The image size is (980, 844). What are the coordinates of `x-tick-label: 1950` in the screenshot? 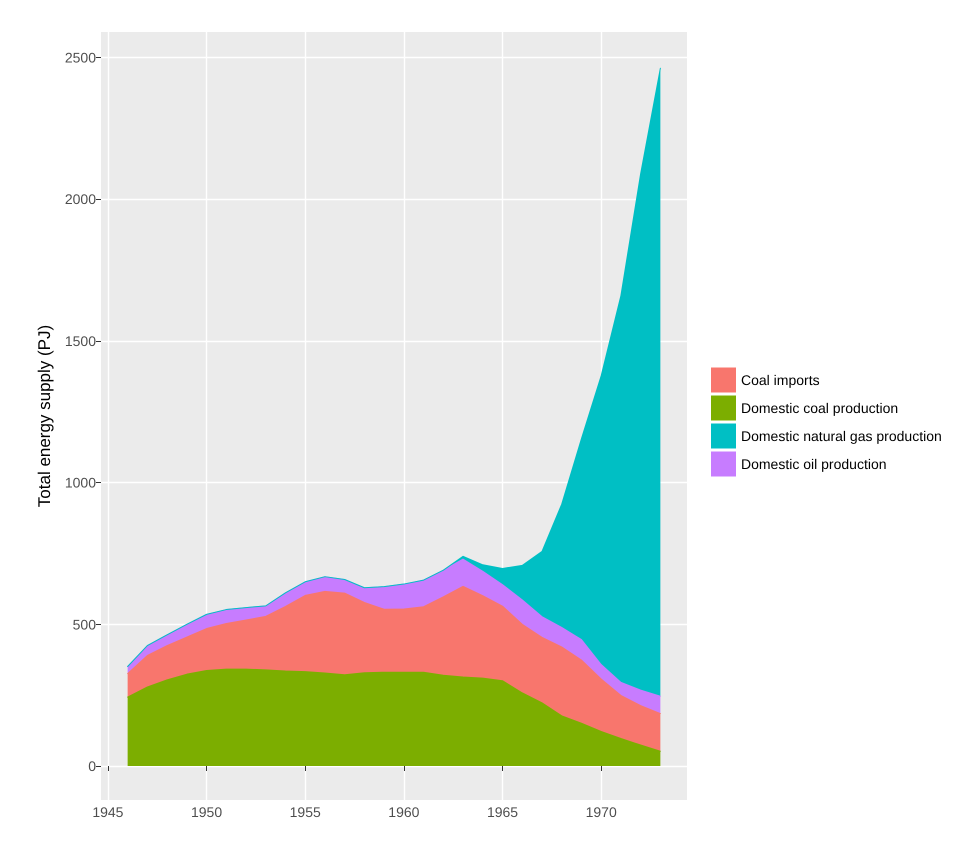 It's located at (206, 812).